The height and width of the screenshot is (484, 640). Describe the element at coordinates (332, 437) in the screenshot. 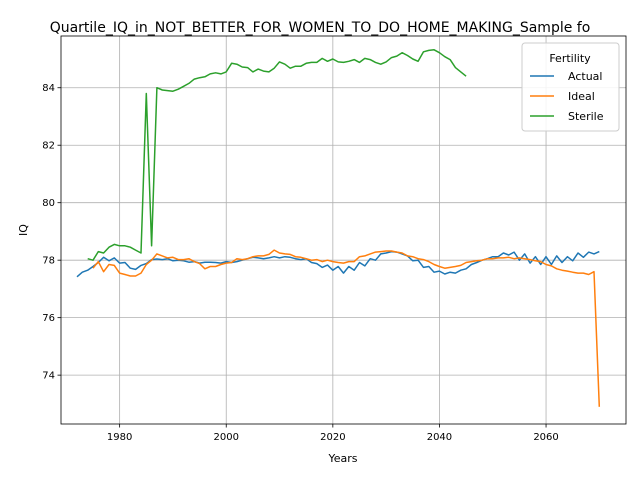

I see `x-tick-label: 2020` at that location.